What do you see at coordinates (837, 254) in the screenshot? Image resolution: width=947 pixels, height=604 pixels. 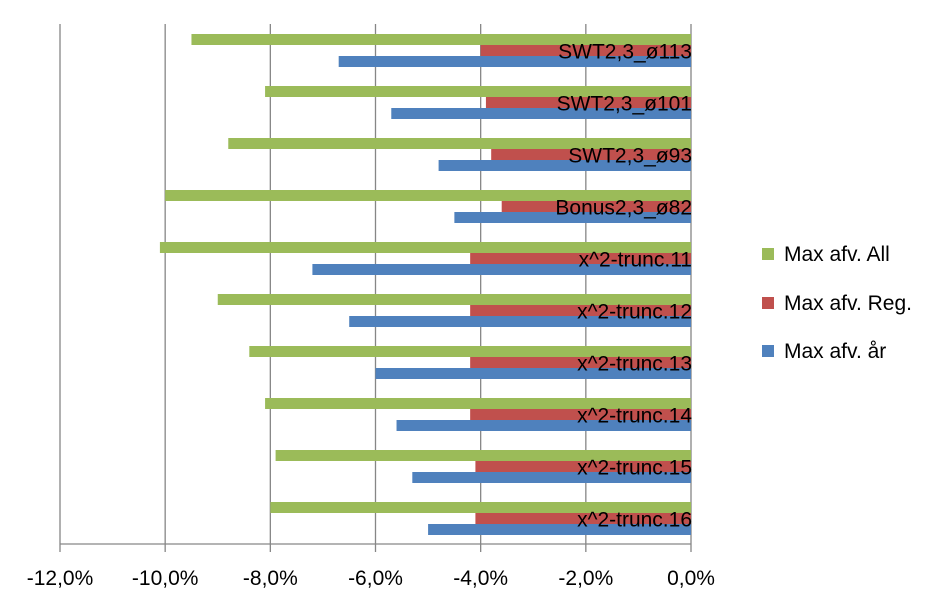 I see `legend-label: Max afv. All` at bounding box center [837, 254].